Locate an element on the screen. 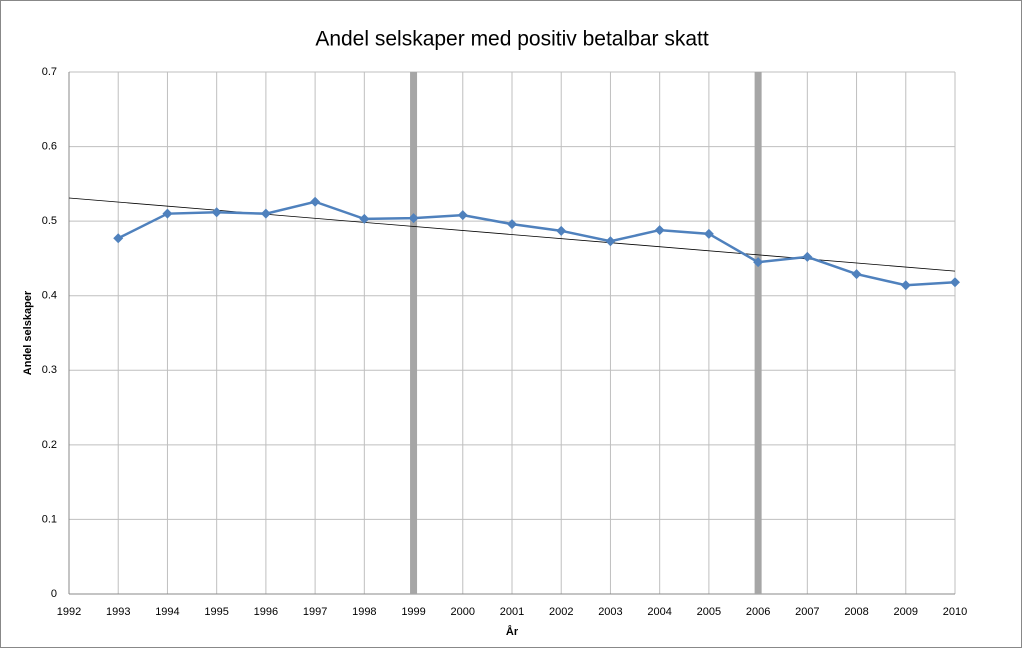 The height and width of the screenshot is (648, 1022). x-tick-label: 2003 is located at coordinates (610, 612).